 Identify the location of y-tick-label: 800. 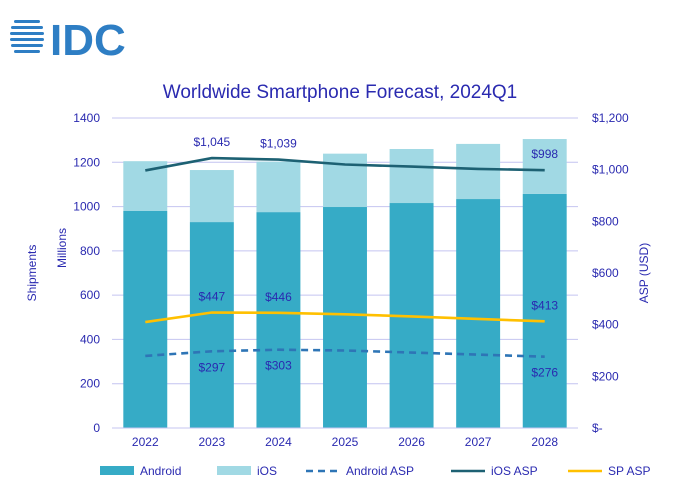
(90, 251).